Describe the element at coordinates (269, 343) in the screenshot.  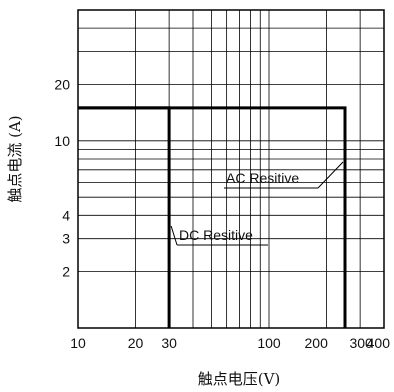
I see `x-tick-label: 100` at that location.